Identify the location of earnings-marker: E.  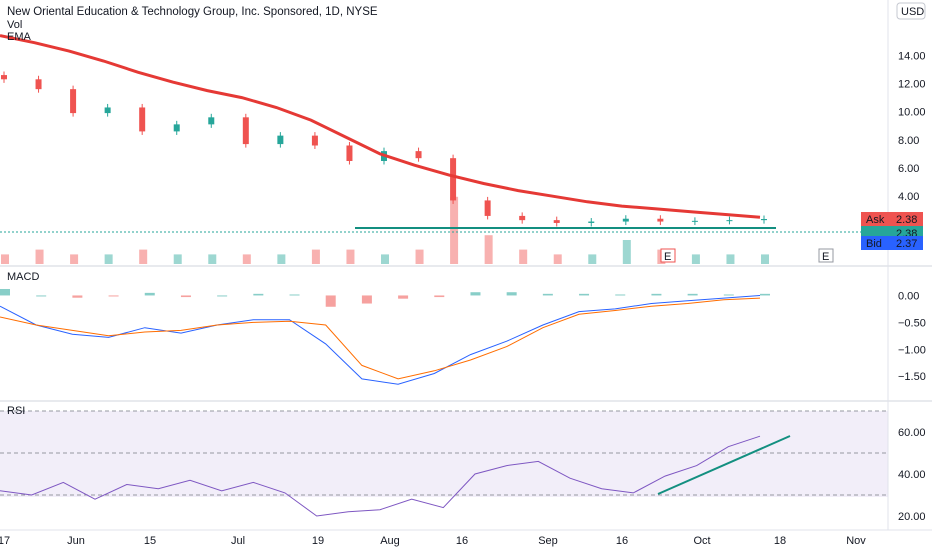
(667, 257).